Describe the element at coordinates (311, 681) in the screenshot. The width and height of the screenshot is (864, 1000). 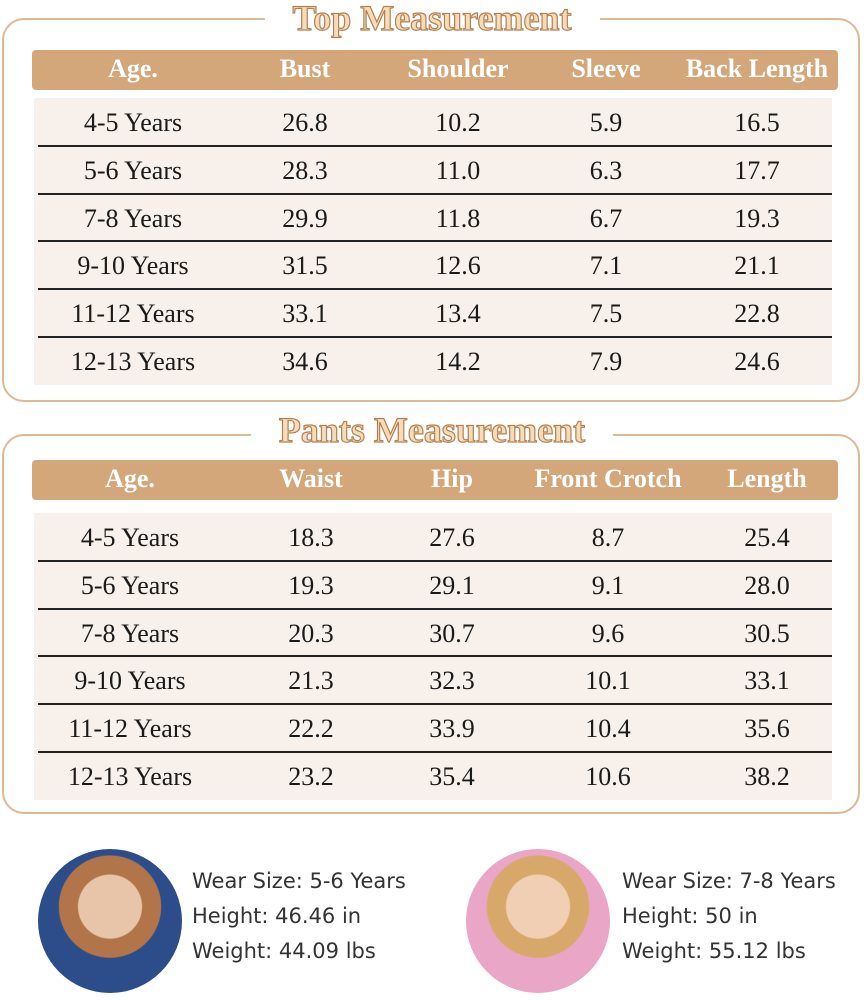
I see `table-cell: 21.3` at that location.